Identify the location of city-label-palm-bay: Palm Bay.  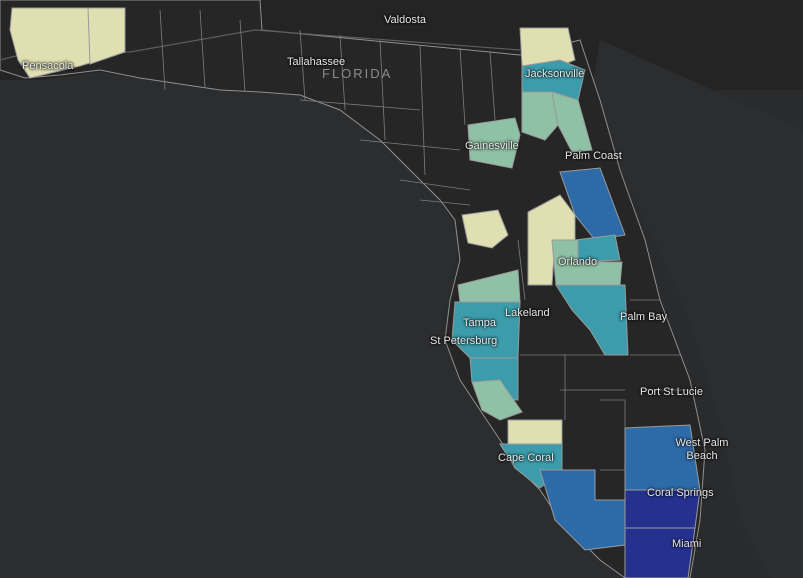
(644, 317).